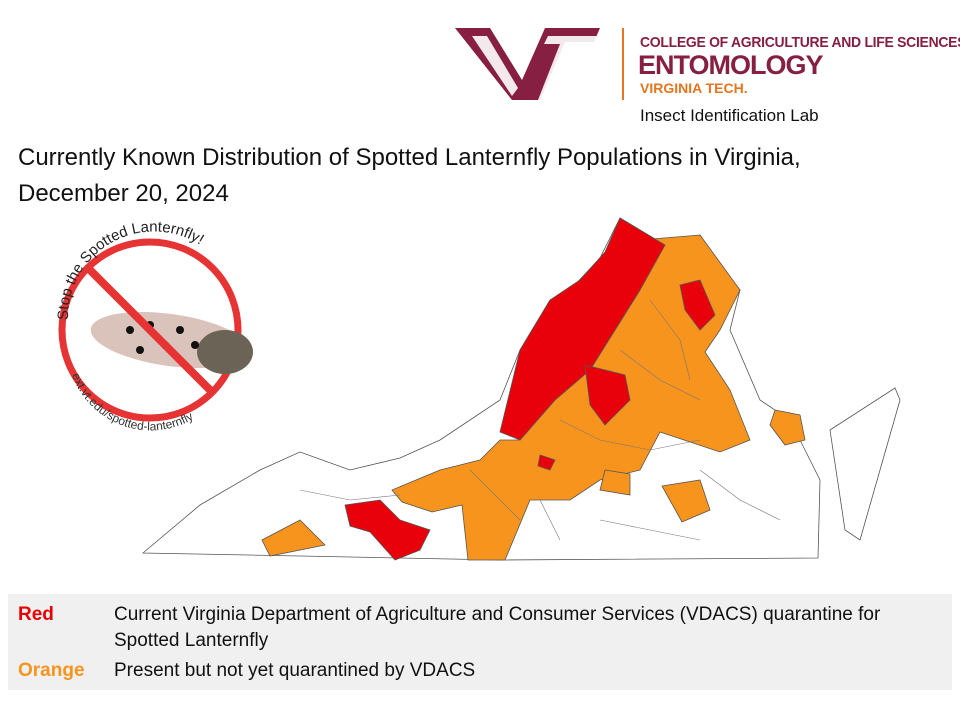 The height and width of the screenshot is (720, 960). I want to click on badge-bottom-text: ext.vt.edu/spotted-lanternfly, so click(132, 402).